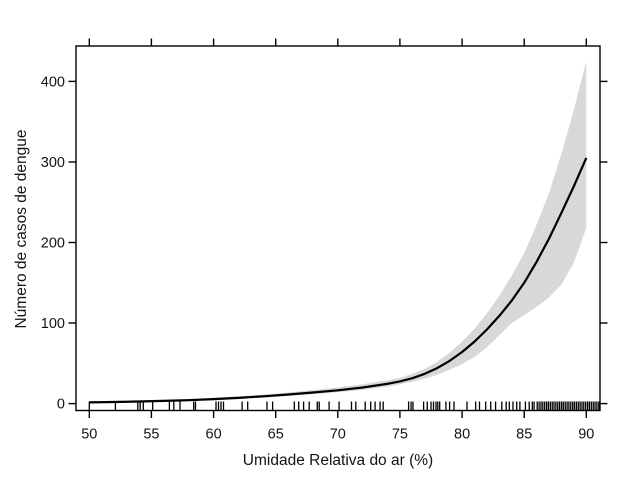 Image resolution: width=638 pixels, height=484 pixels. I want to click on x-tick-label: 75, so click(400, 435).